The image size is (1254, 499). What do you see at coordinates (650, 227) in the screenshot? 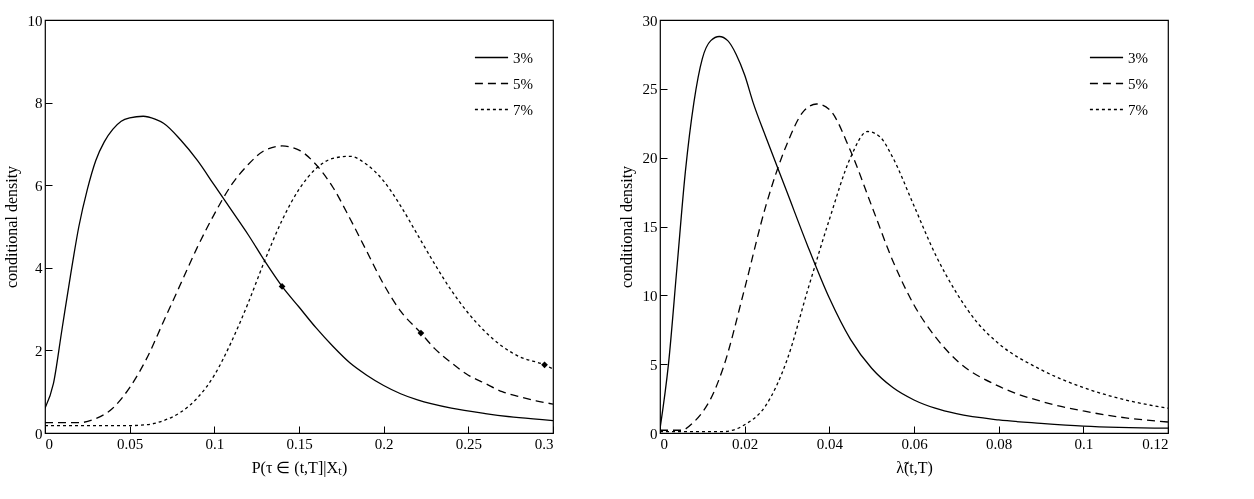
I see `y-tick-label: 15` at bounding box center [650, 227].